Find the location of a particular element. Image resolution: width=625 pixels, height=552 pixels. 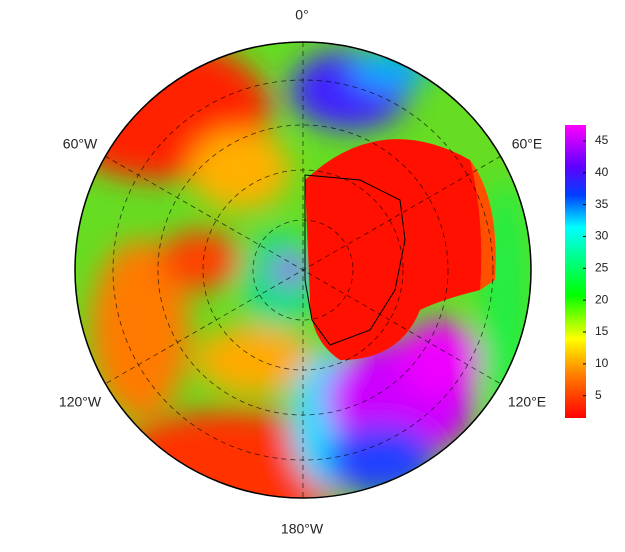

colorbar-tick-label: 15 is located at coordinates (602, 331).